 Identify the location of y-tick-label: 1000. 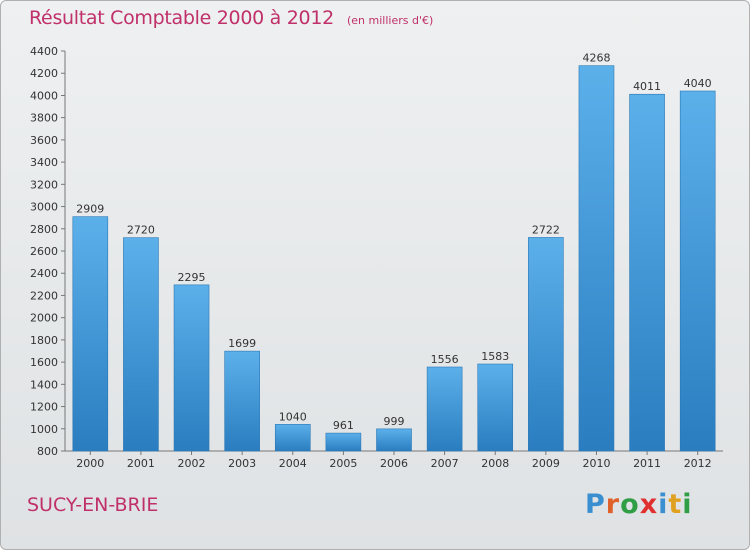
(44, 429).